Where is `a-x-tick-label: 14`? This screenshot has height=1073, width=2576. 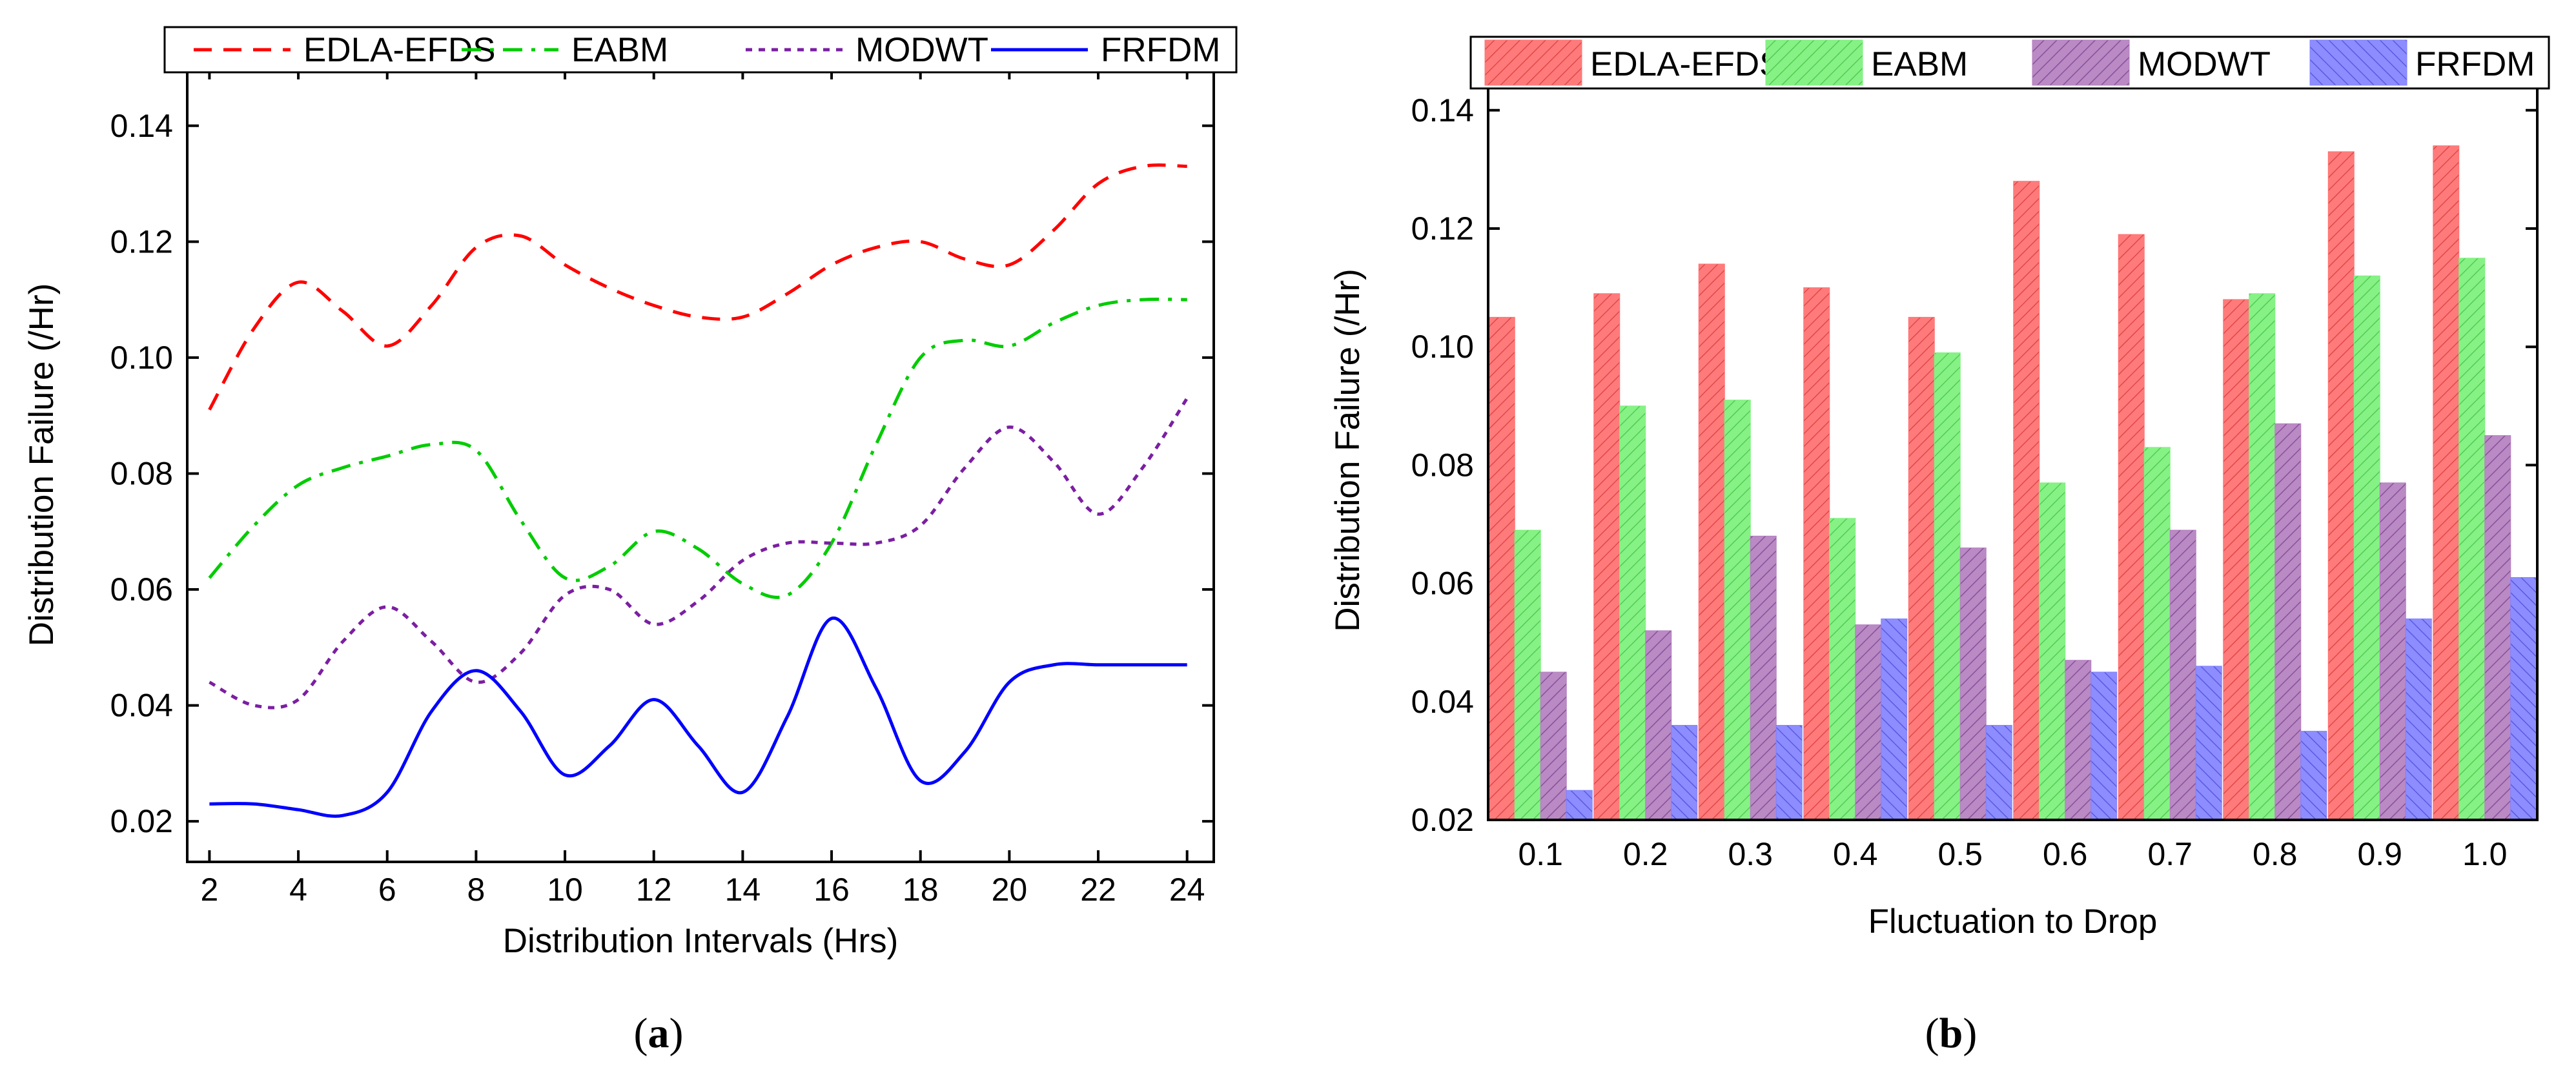
a-x-tick-label: 14 is located at coordinates (743, 890).